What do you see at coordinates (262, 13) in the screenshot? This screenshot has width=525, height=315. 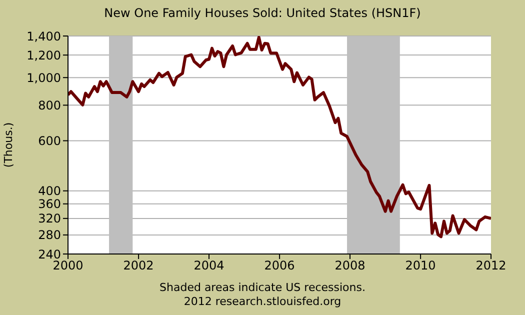 I see `chart-title: New One Family Houses Sold: United States (HSN1F)` at bounding box center [262, 13].